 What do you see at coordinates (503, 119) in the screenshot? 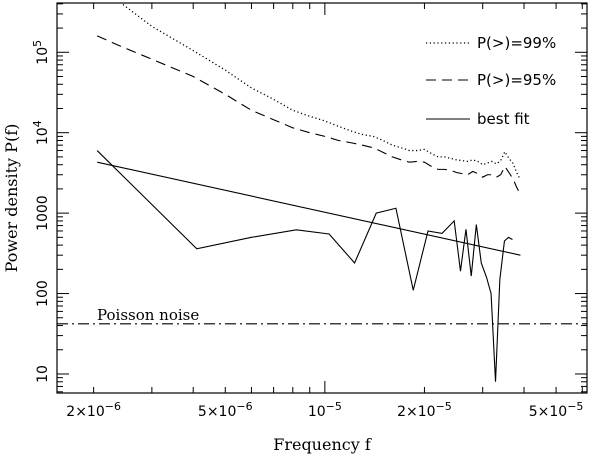
I see `legend-label-fit: best fit` at bounding box center [503, 119].